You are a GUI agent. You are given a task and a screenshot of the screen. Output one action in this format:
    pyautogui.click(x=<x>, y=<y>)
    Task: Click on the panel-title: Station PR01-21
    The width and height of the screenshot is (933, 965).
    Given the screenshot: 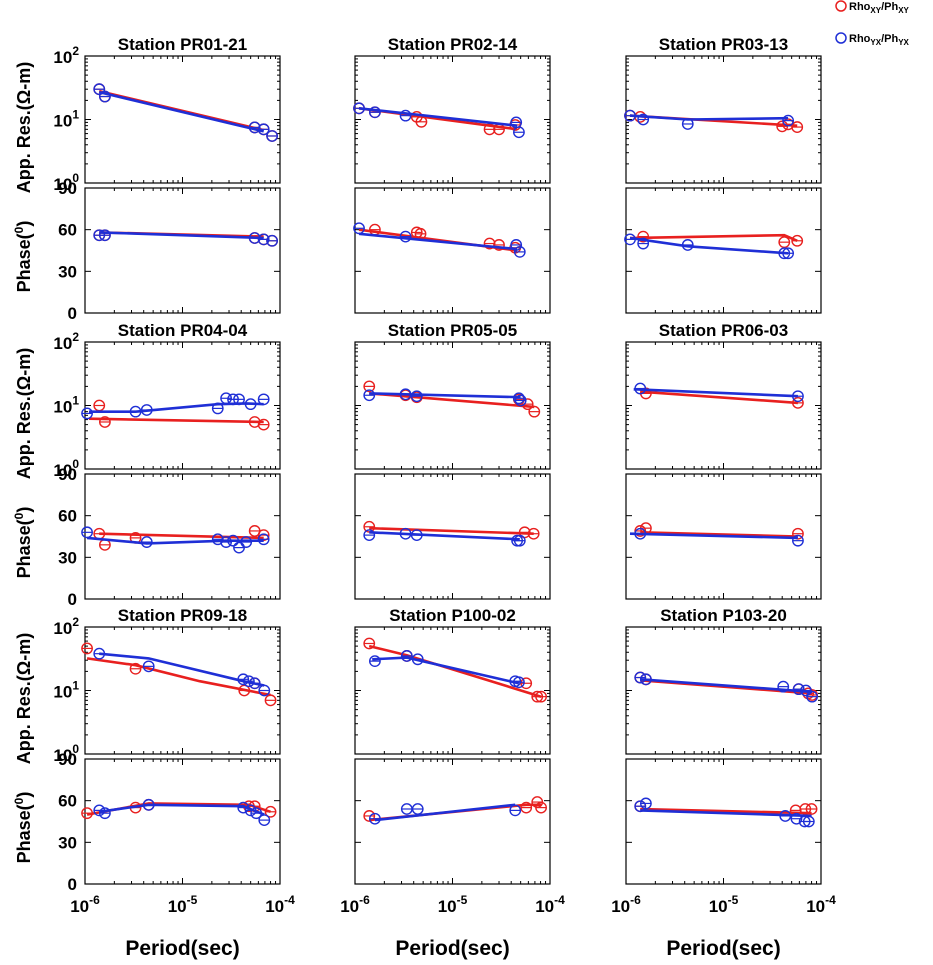 What is the action you would take?
    pyautogui.click(x=182, y=44)
    